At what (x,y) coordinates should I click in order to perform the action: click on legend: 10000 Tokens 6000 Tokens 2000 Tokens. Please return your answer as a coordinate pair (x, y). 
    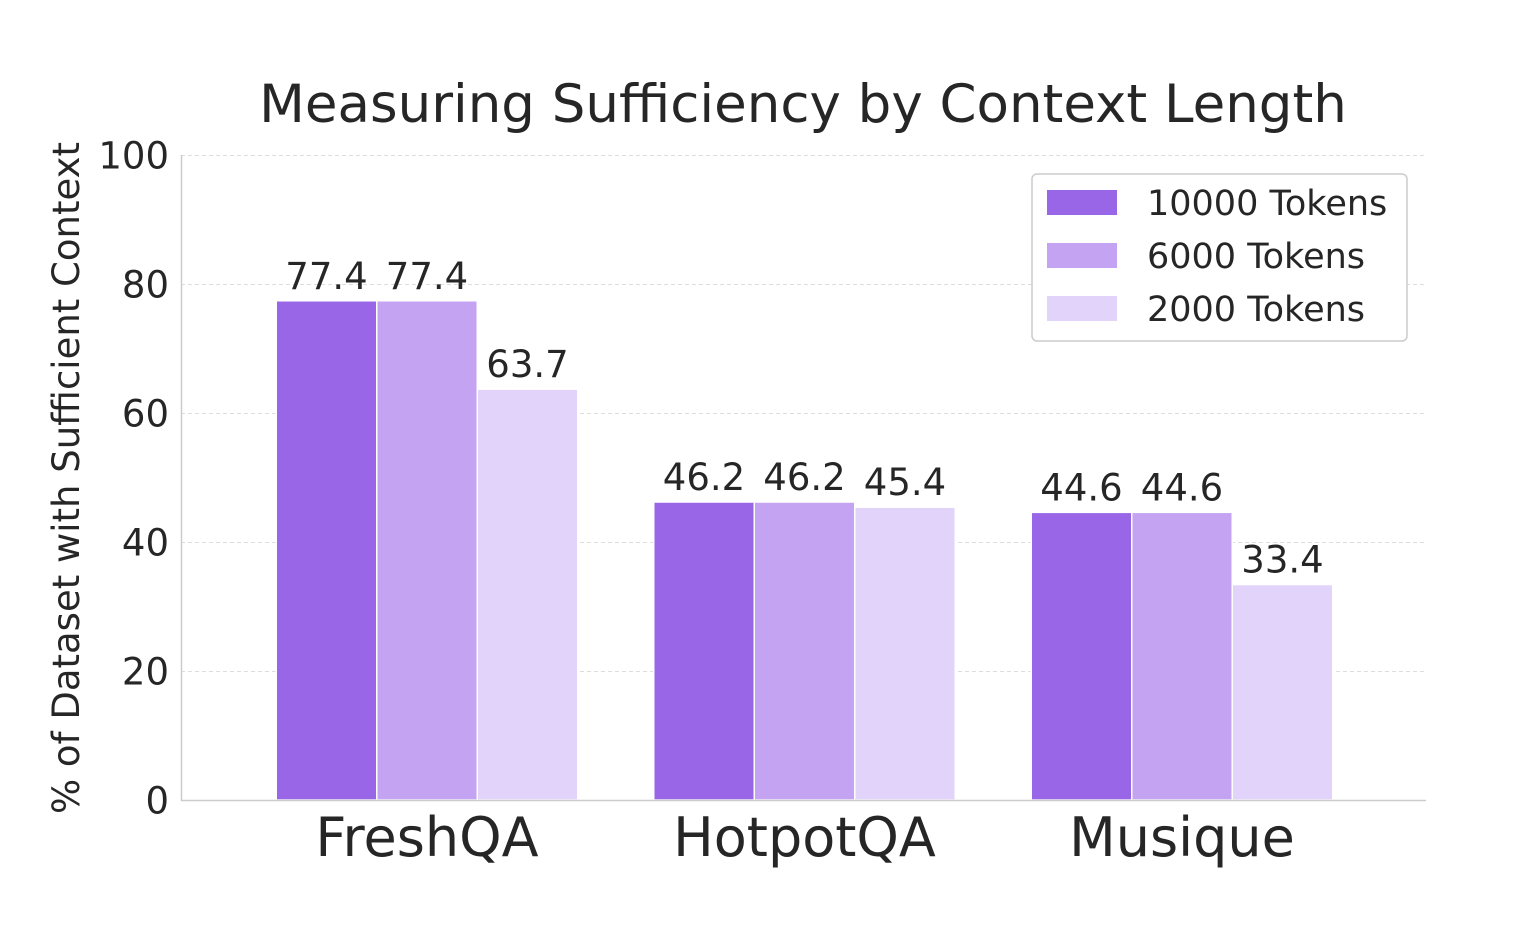
    Looking at the image, I should click on (1219, 257).